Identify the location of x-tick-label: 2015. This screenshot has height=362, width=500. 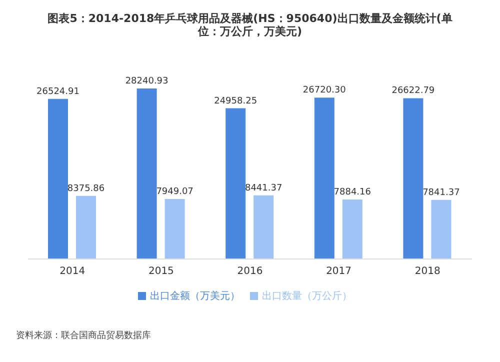
(161, 272).